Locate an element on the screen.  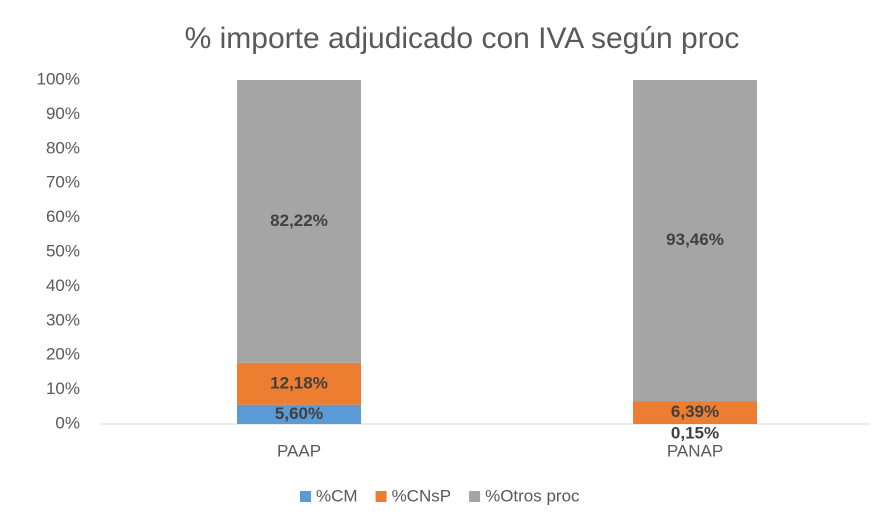
y-tick-label: 20% is located at coordinates (63, 354).